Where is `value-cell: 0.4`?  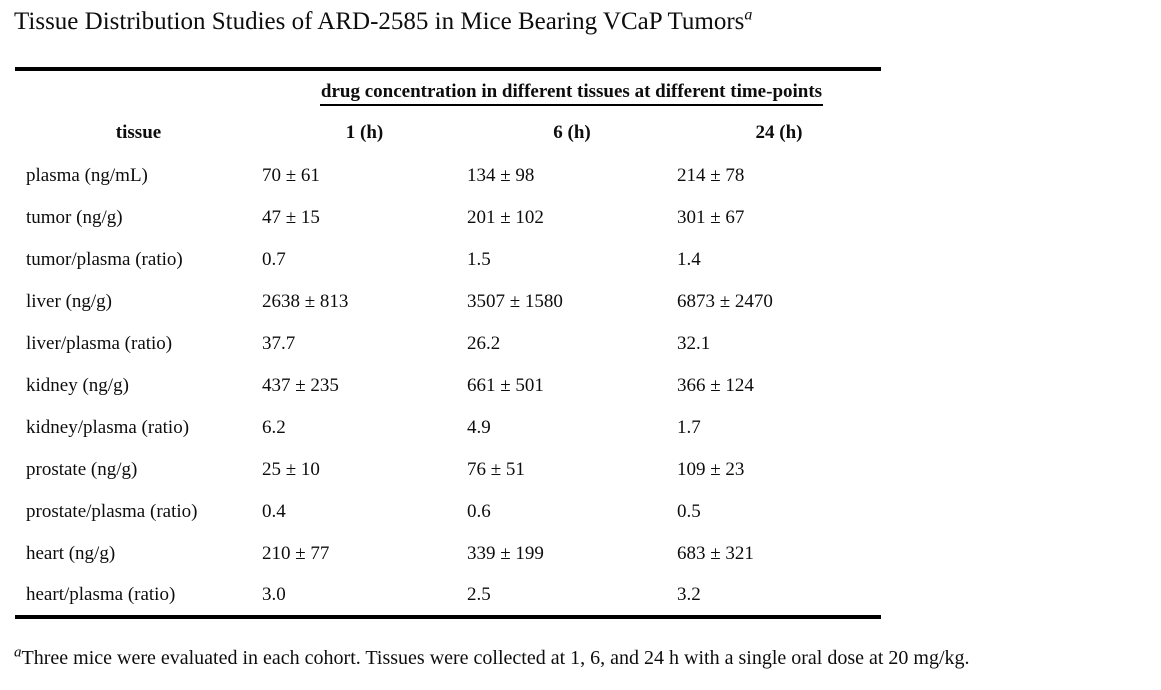
value-cell: 0.4 is located at coordinates (274, 512).